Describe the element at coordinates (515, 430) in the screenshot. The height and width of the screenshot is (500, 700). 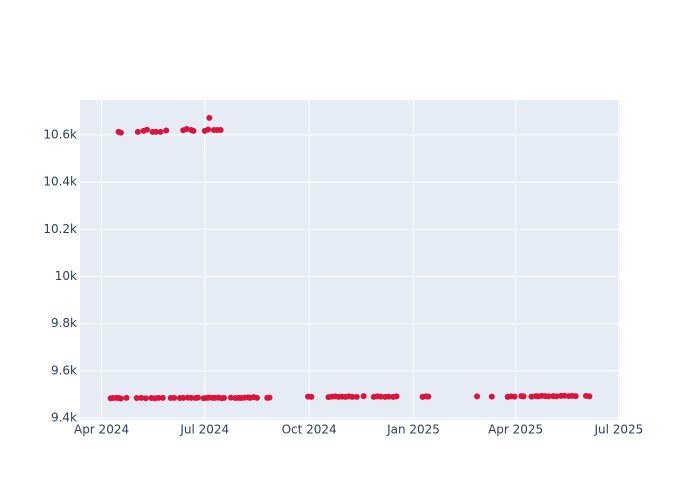
I see `x-tick-label: Apr 2025` at that location.